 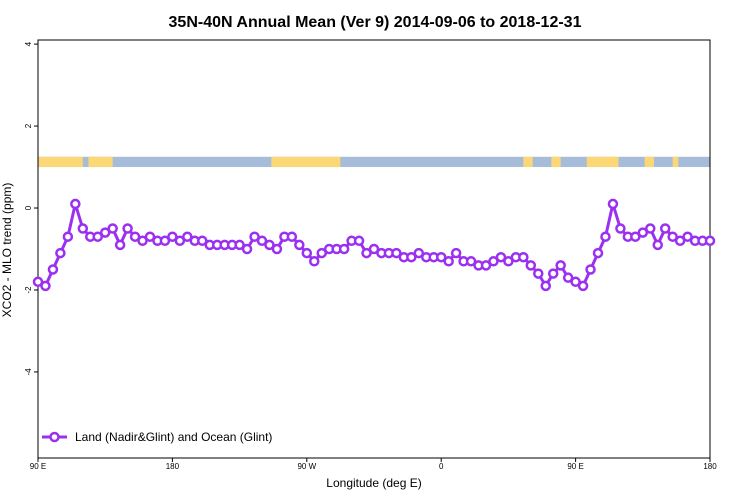 I want to click on legend-label: Land (Nadir&Glint) and Ocean (Glint), so click(x=173, y=437).